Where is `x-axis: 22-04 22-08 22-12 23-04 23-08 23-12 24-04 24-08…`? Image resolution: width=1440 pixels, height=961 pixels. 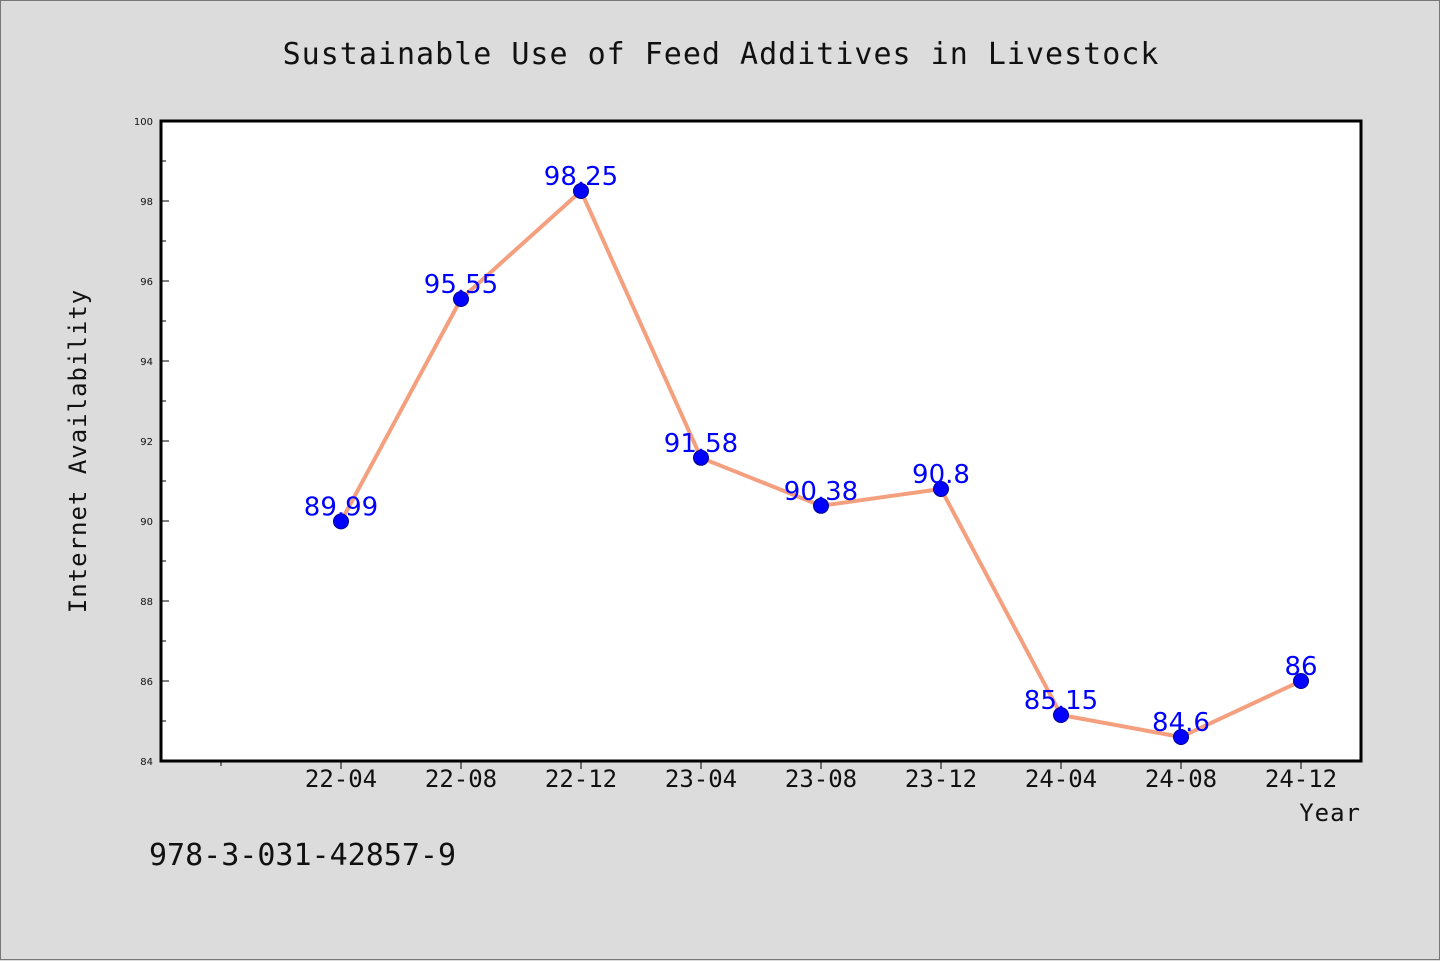
x-axis: 22-04 22-08 22-12 23-04 23-08 23-12 24-04 24-08… is located at coordinates (778, 777).